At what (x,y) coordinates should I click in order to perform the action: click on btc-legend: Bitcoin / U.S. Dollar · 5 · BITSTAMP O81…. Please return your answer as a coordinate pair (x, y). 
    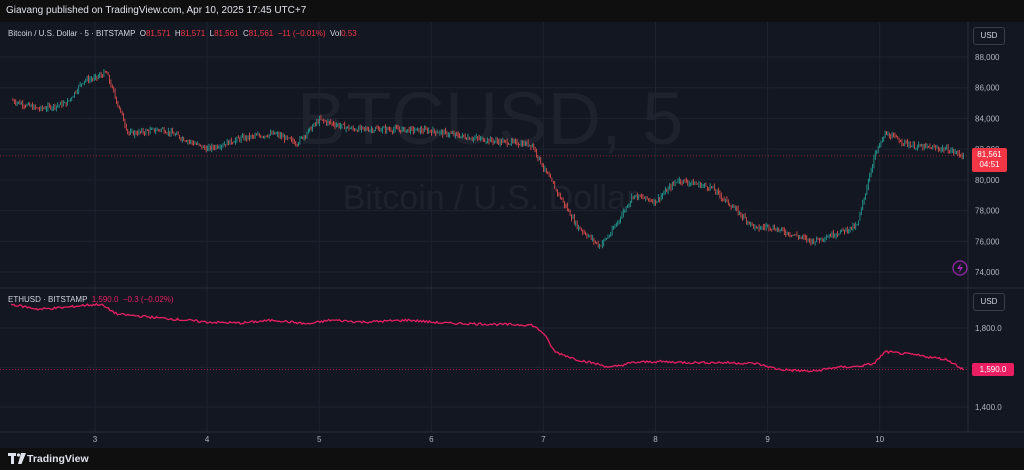
    Looking at the image, I should click on (182, 33).